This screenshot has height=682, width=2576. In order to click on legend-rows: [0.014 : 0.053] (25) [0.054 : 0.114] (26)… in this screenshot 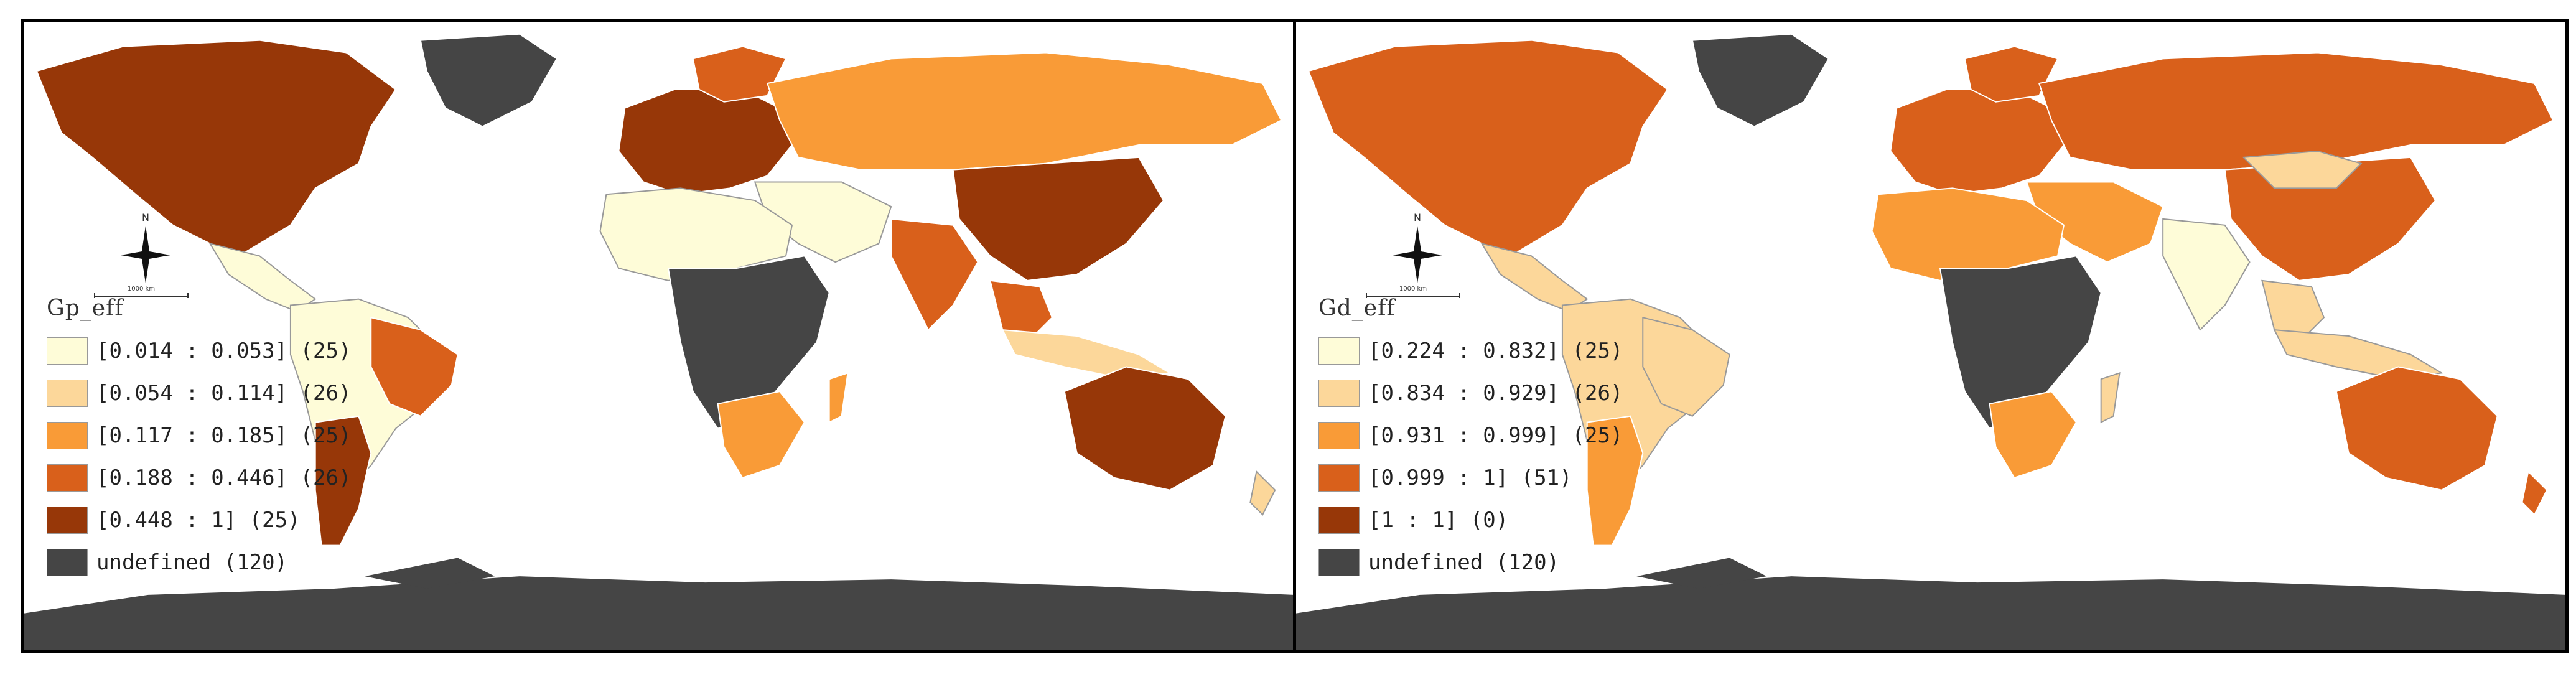, I will do `click(199, 457)`.